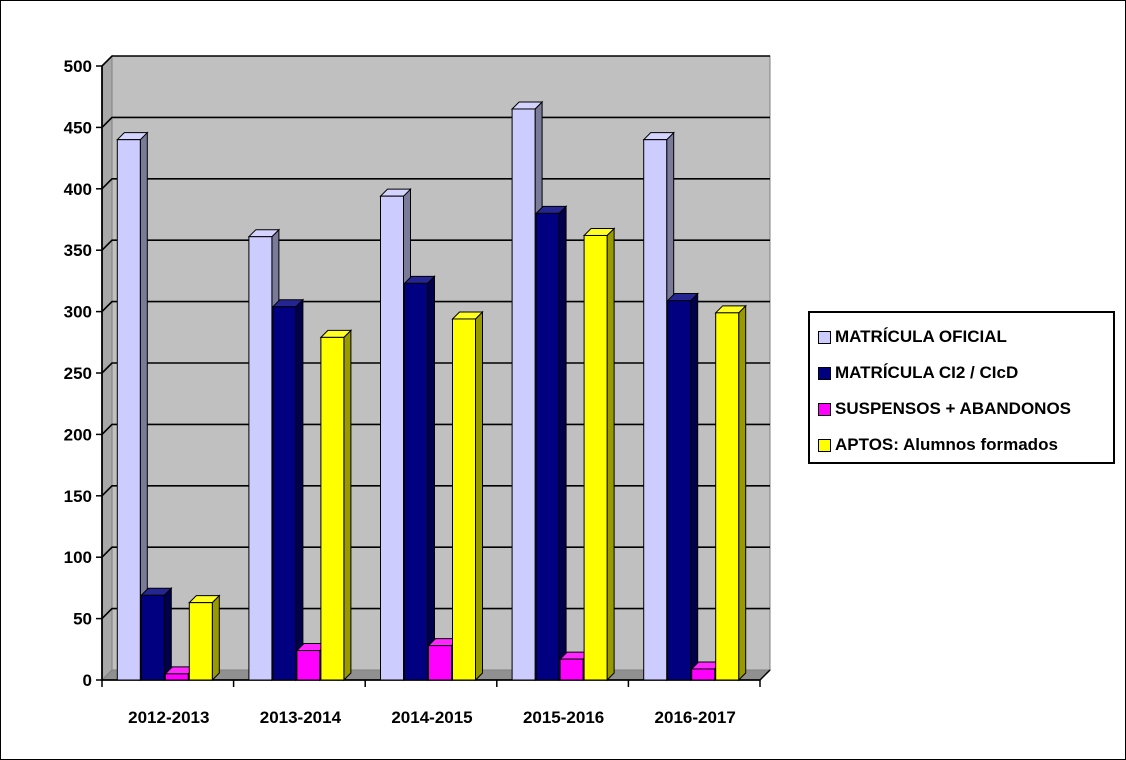  What do you see at coordinates (921, 336) in the screenshot?
I see `legend-label: MATRÍCULA OFICIAL` at bounding box center [921, 336].